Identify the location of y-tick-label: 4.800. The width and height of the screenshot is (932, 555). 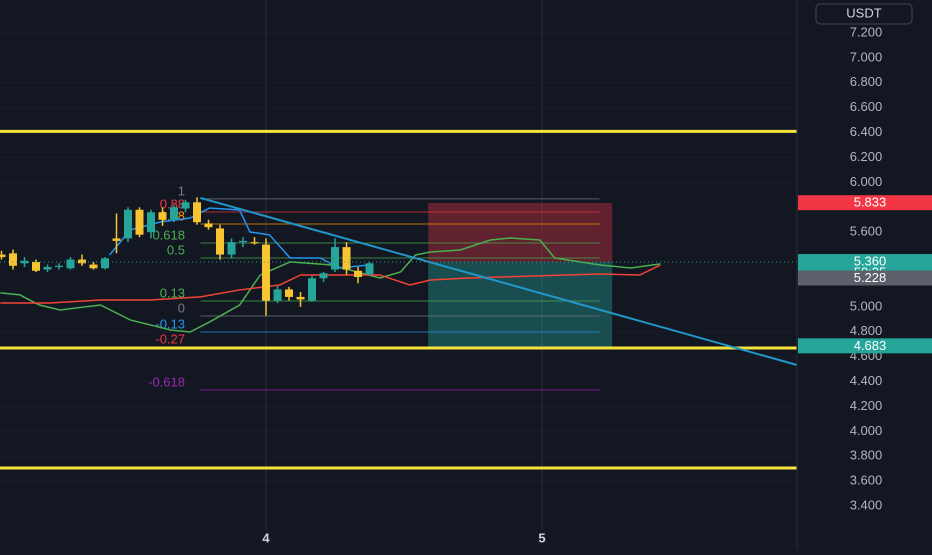
(866, 330).